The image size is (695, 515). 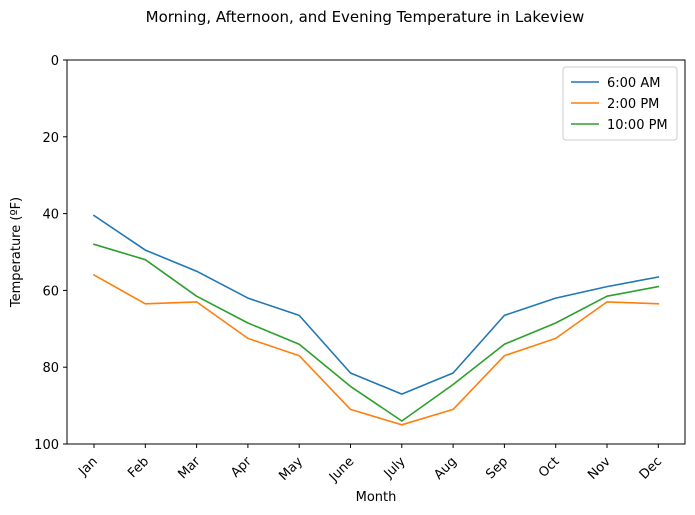 I want to click on x-axis-title: Month, so click(x=376, y=497).